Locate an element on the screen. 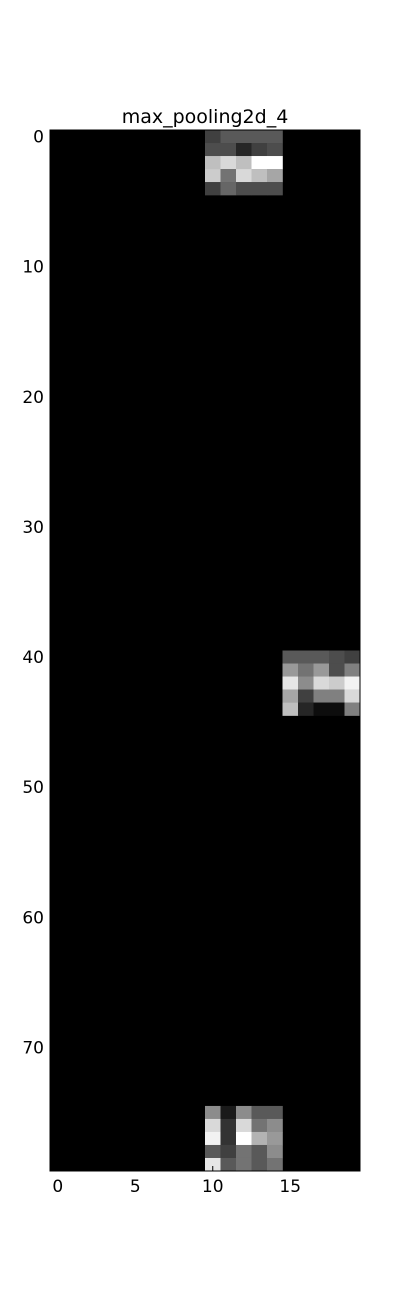 This screenshot has width=400, height=1301. x-tick-label: 15 is located at coordinates (290, 1187).